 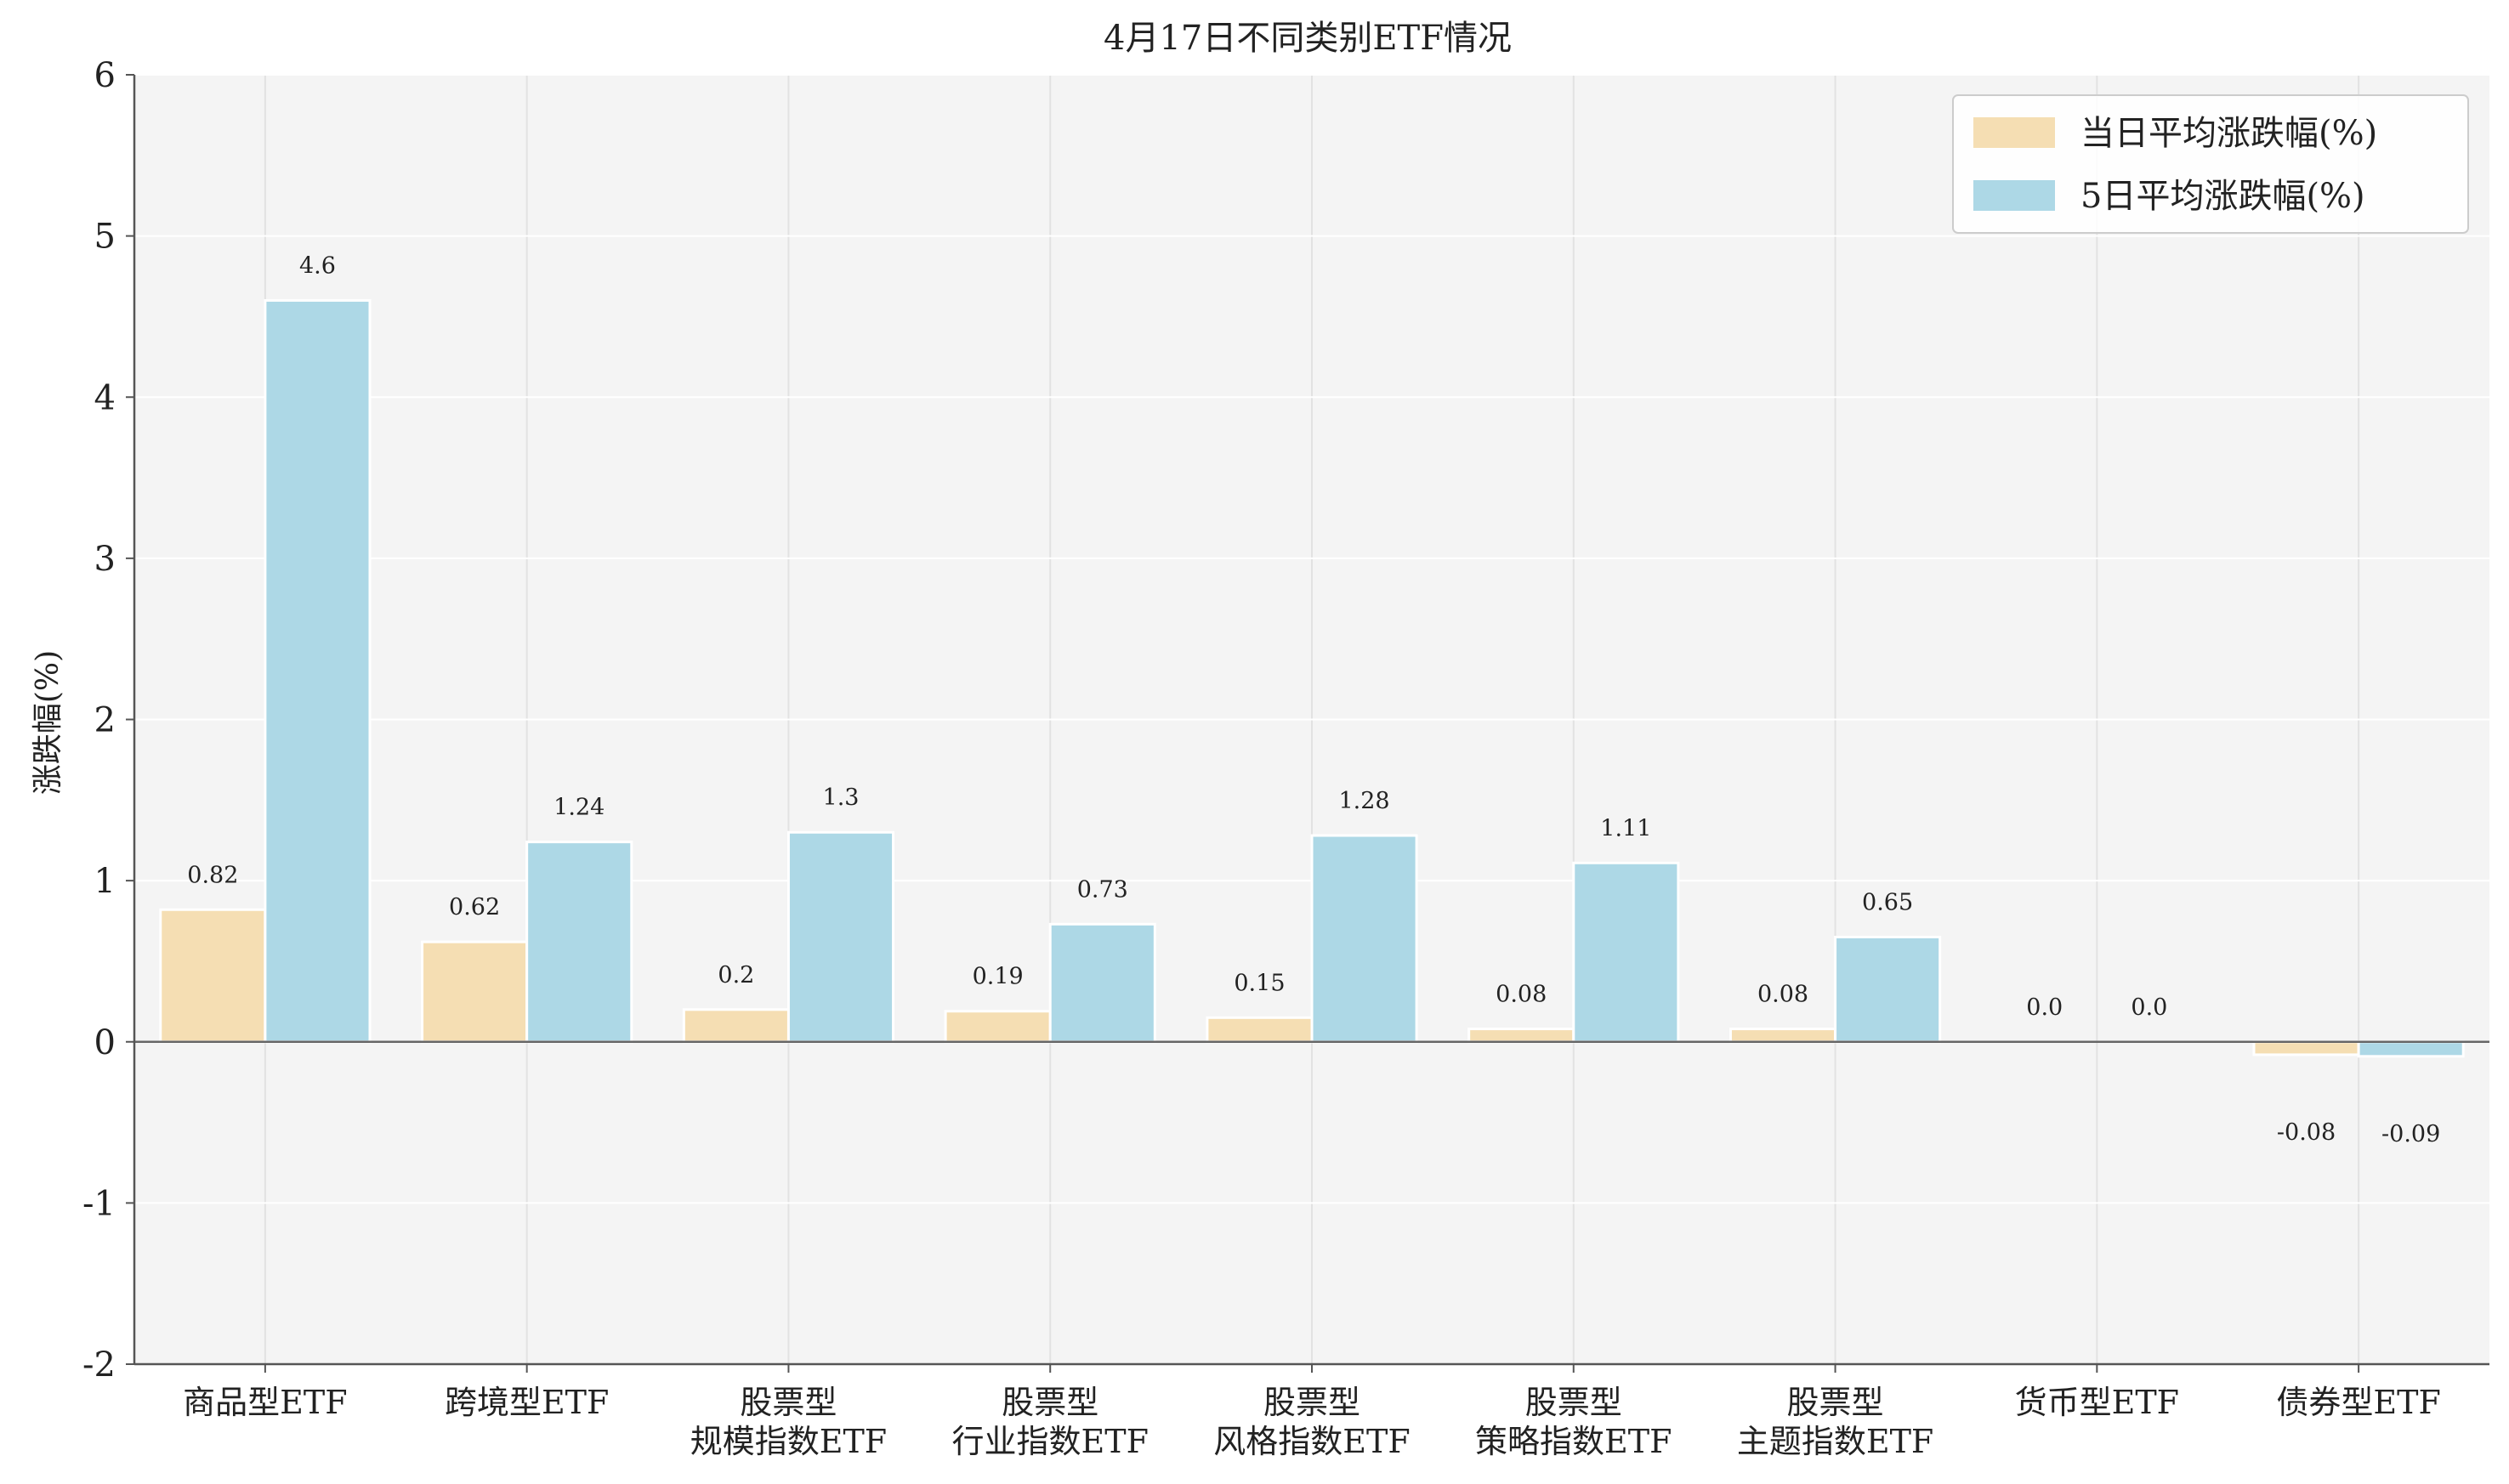 I want to click on y-tick-label: 0, so click(x=105, y=1042).